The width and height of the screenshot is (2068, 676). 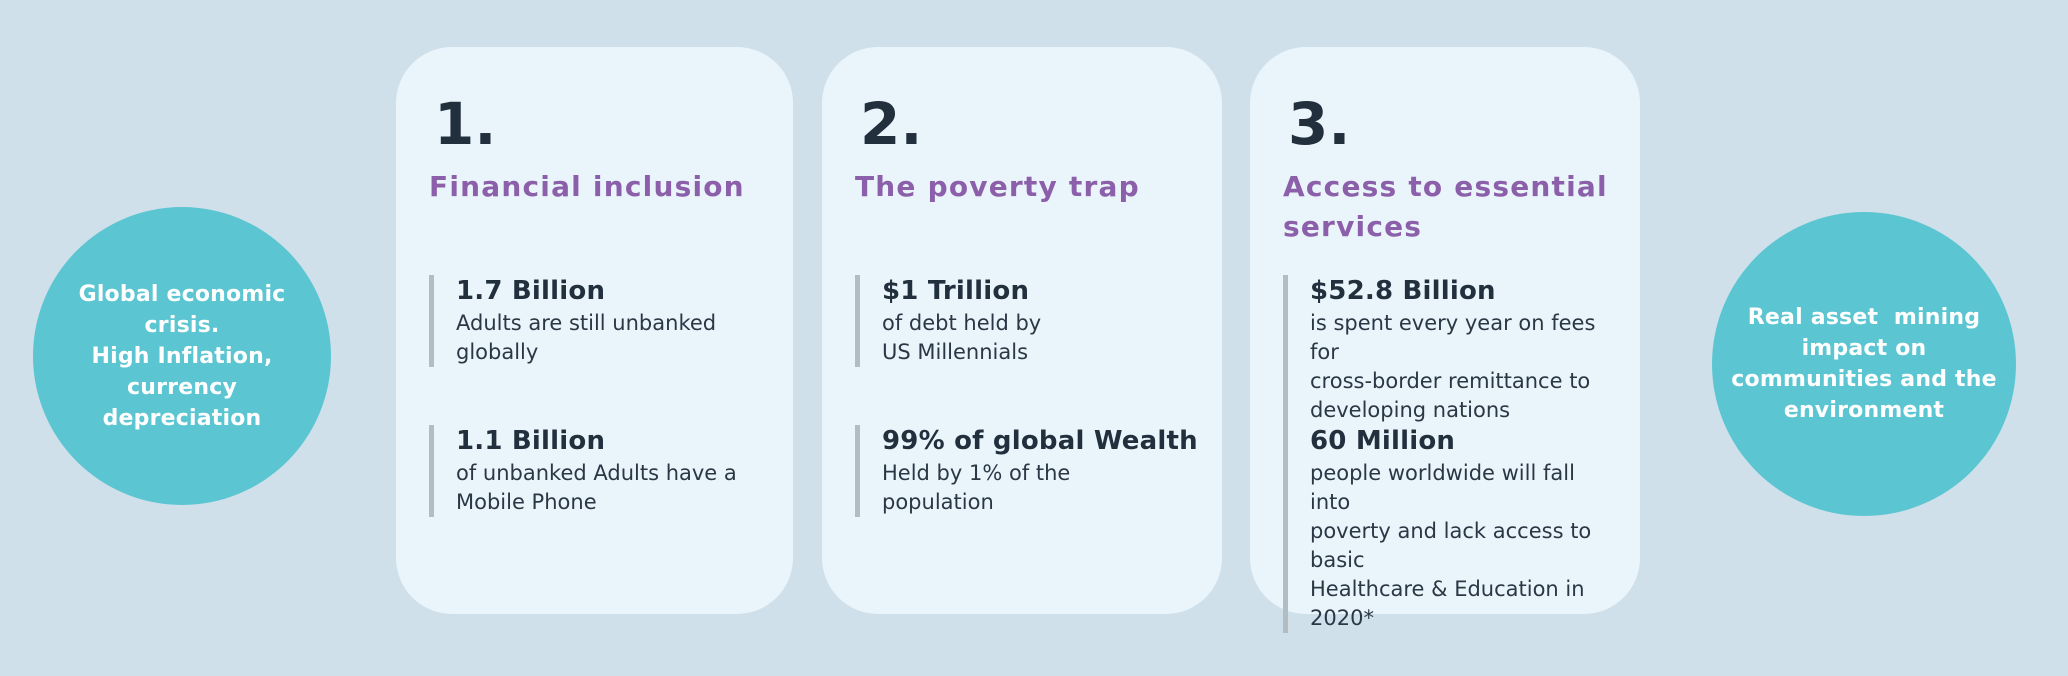 What do you see at coordinates (465, 124) in the screenshot?
I see `card-number: 1.` at bounding box center [465, 124].